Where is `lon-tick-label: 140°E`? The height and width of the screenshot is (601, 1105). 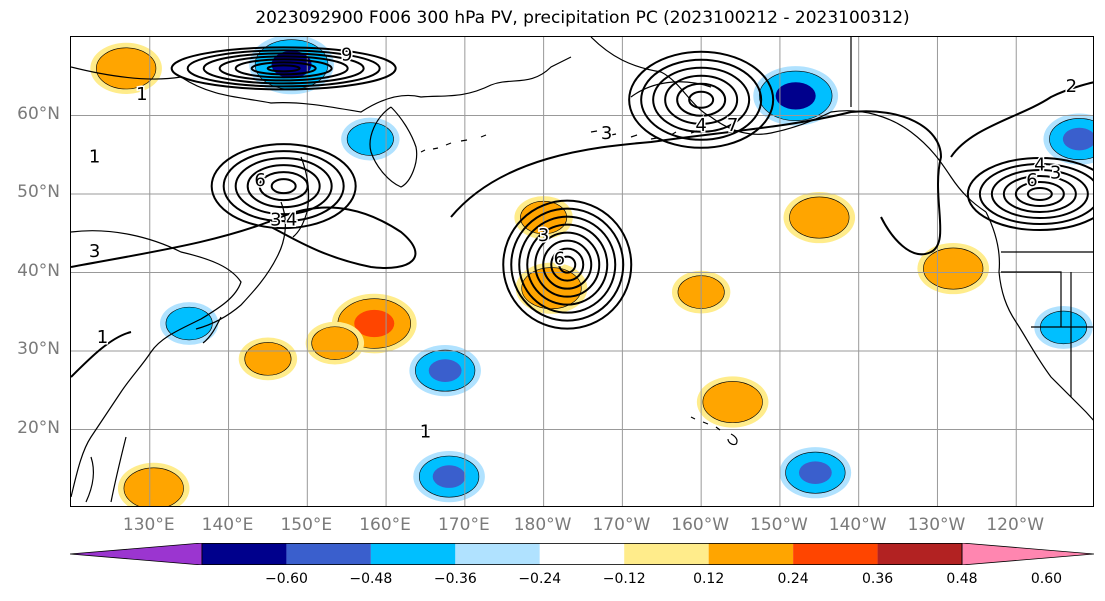 lon-tick-label: 140°E is located at coordinates (227, 525).